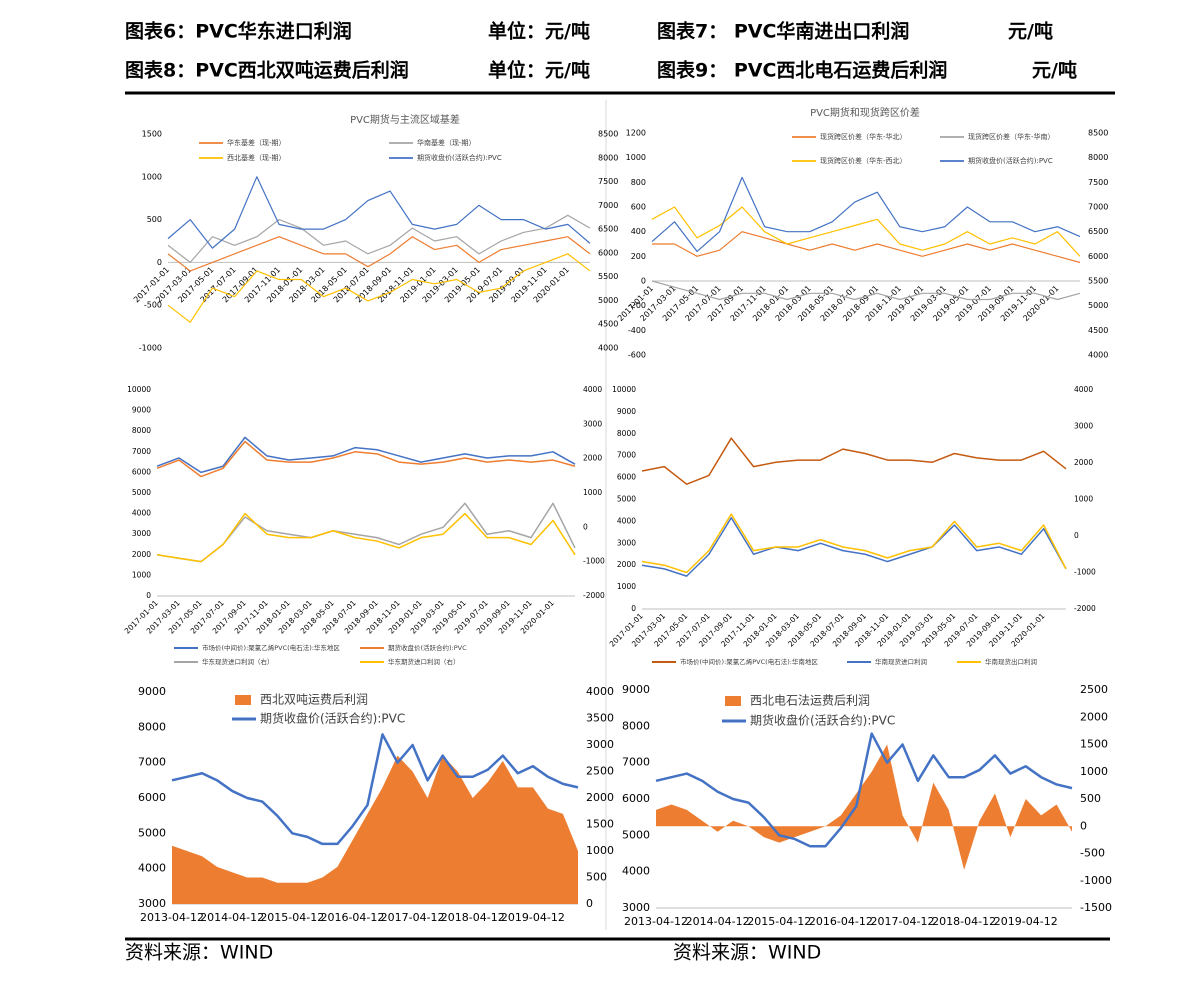 This screenshot has height=988, width=1190. What do you see at coordinates (608, 205) in the screenshot?
I see `y2-tick-label: 7000` at bounding box center [608, 205].